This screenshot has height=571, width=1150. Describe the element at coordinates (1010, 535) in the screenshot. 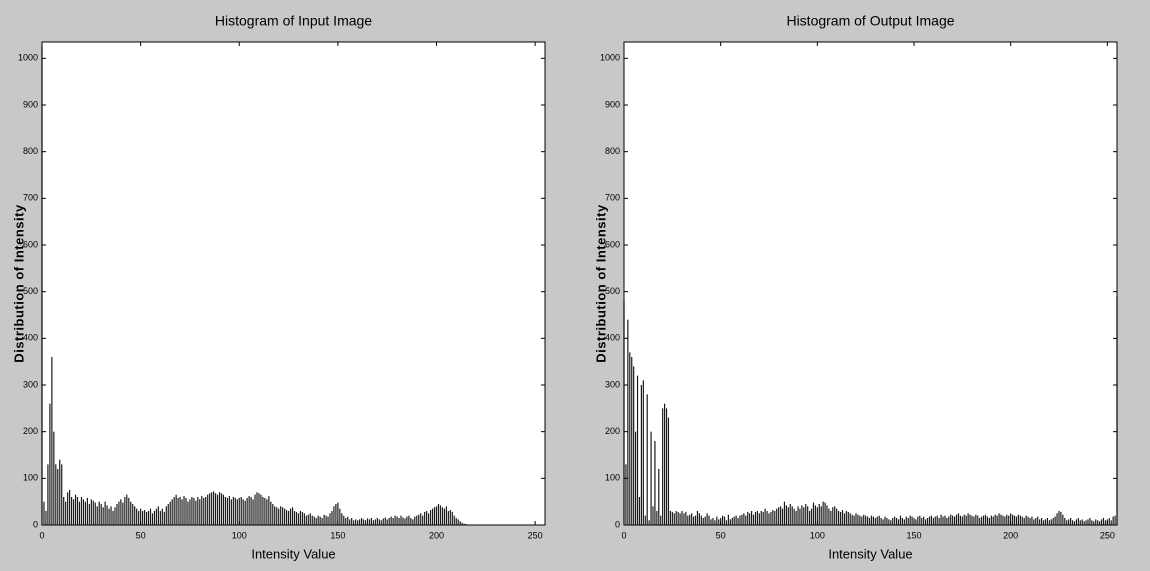

I see `x-tick-label: 200` at that location.